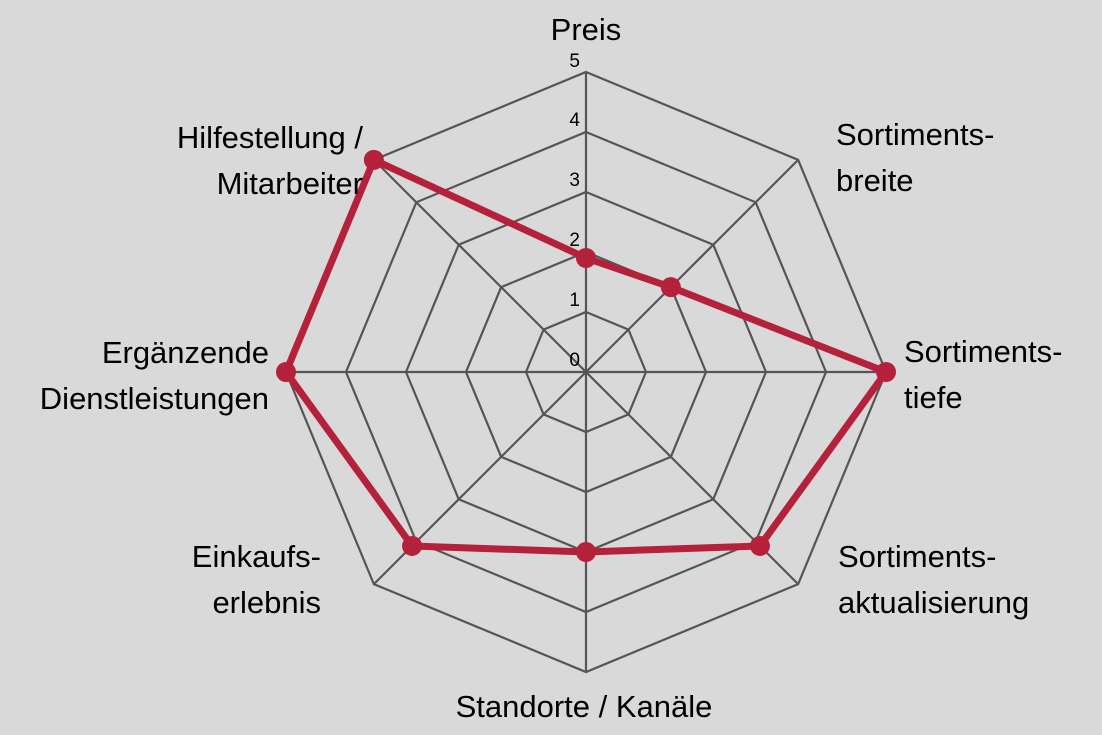 Image resolution: width=1102 pixels, height=735 pixels. What do you see at coordinates (917, 556) in the screenshot?
I see `axis-label-3-line-0: Sortiments-` at bounding box center [917, 556].